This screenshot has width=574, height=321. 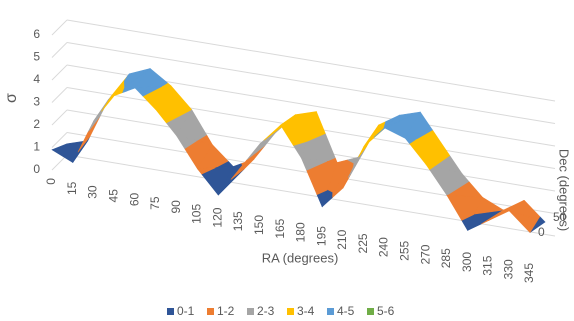 What do you see at coordinates (36, 102) in the screenshot?
I see `z-tick-label: 3` at bounding box center [36, 102].